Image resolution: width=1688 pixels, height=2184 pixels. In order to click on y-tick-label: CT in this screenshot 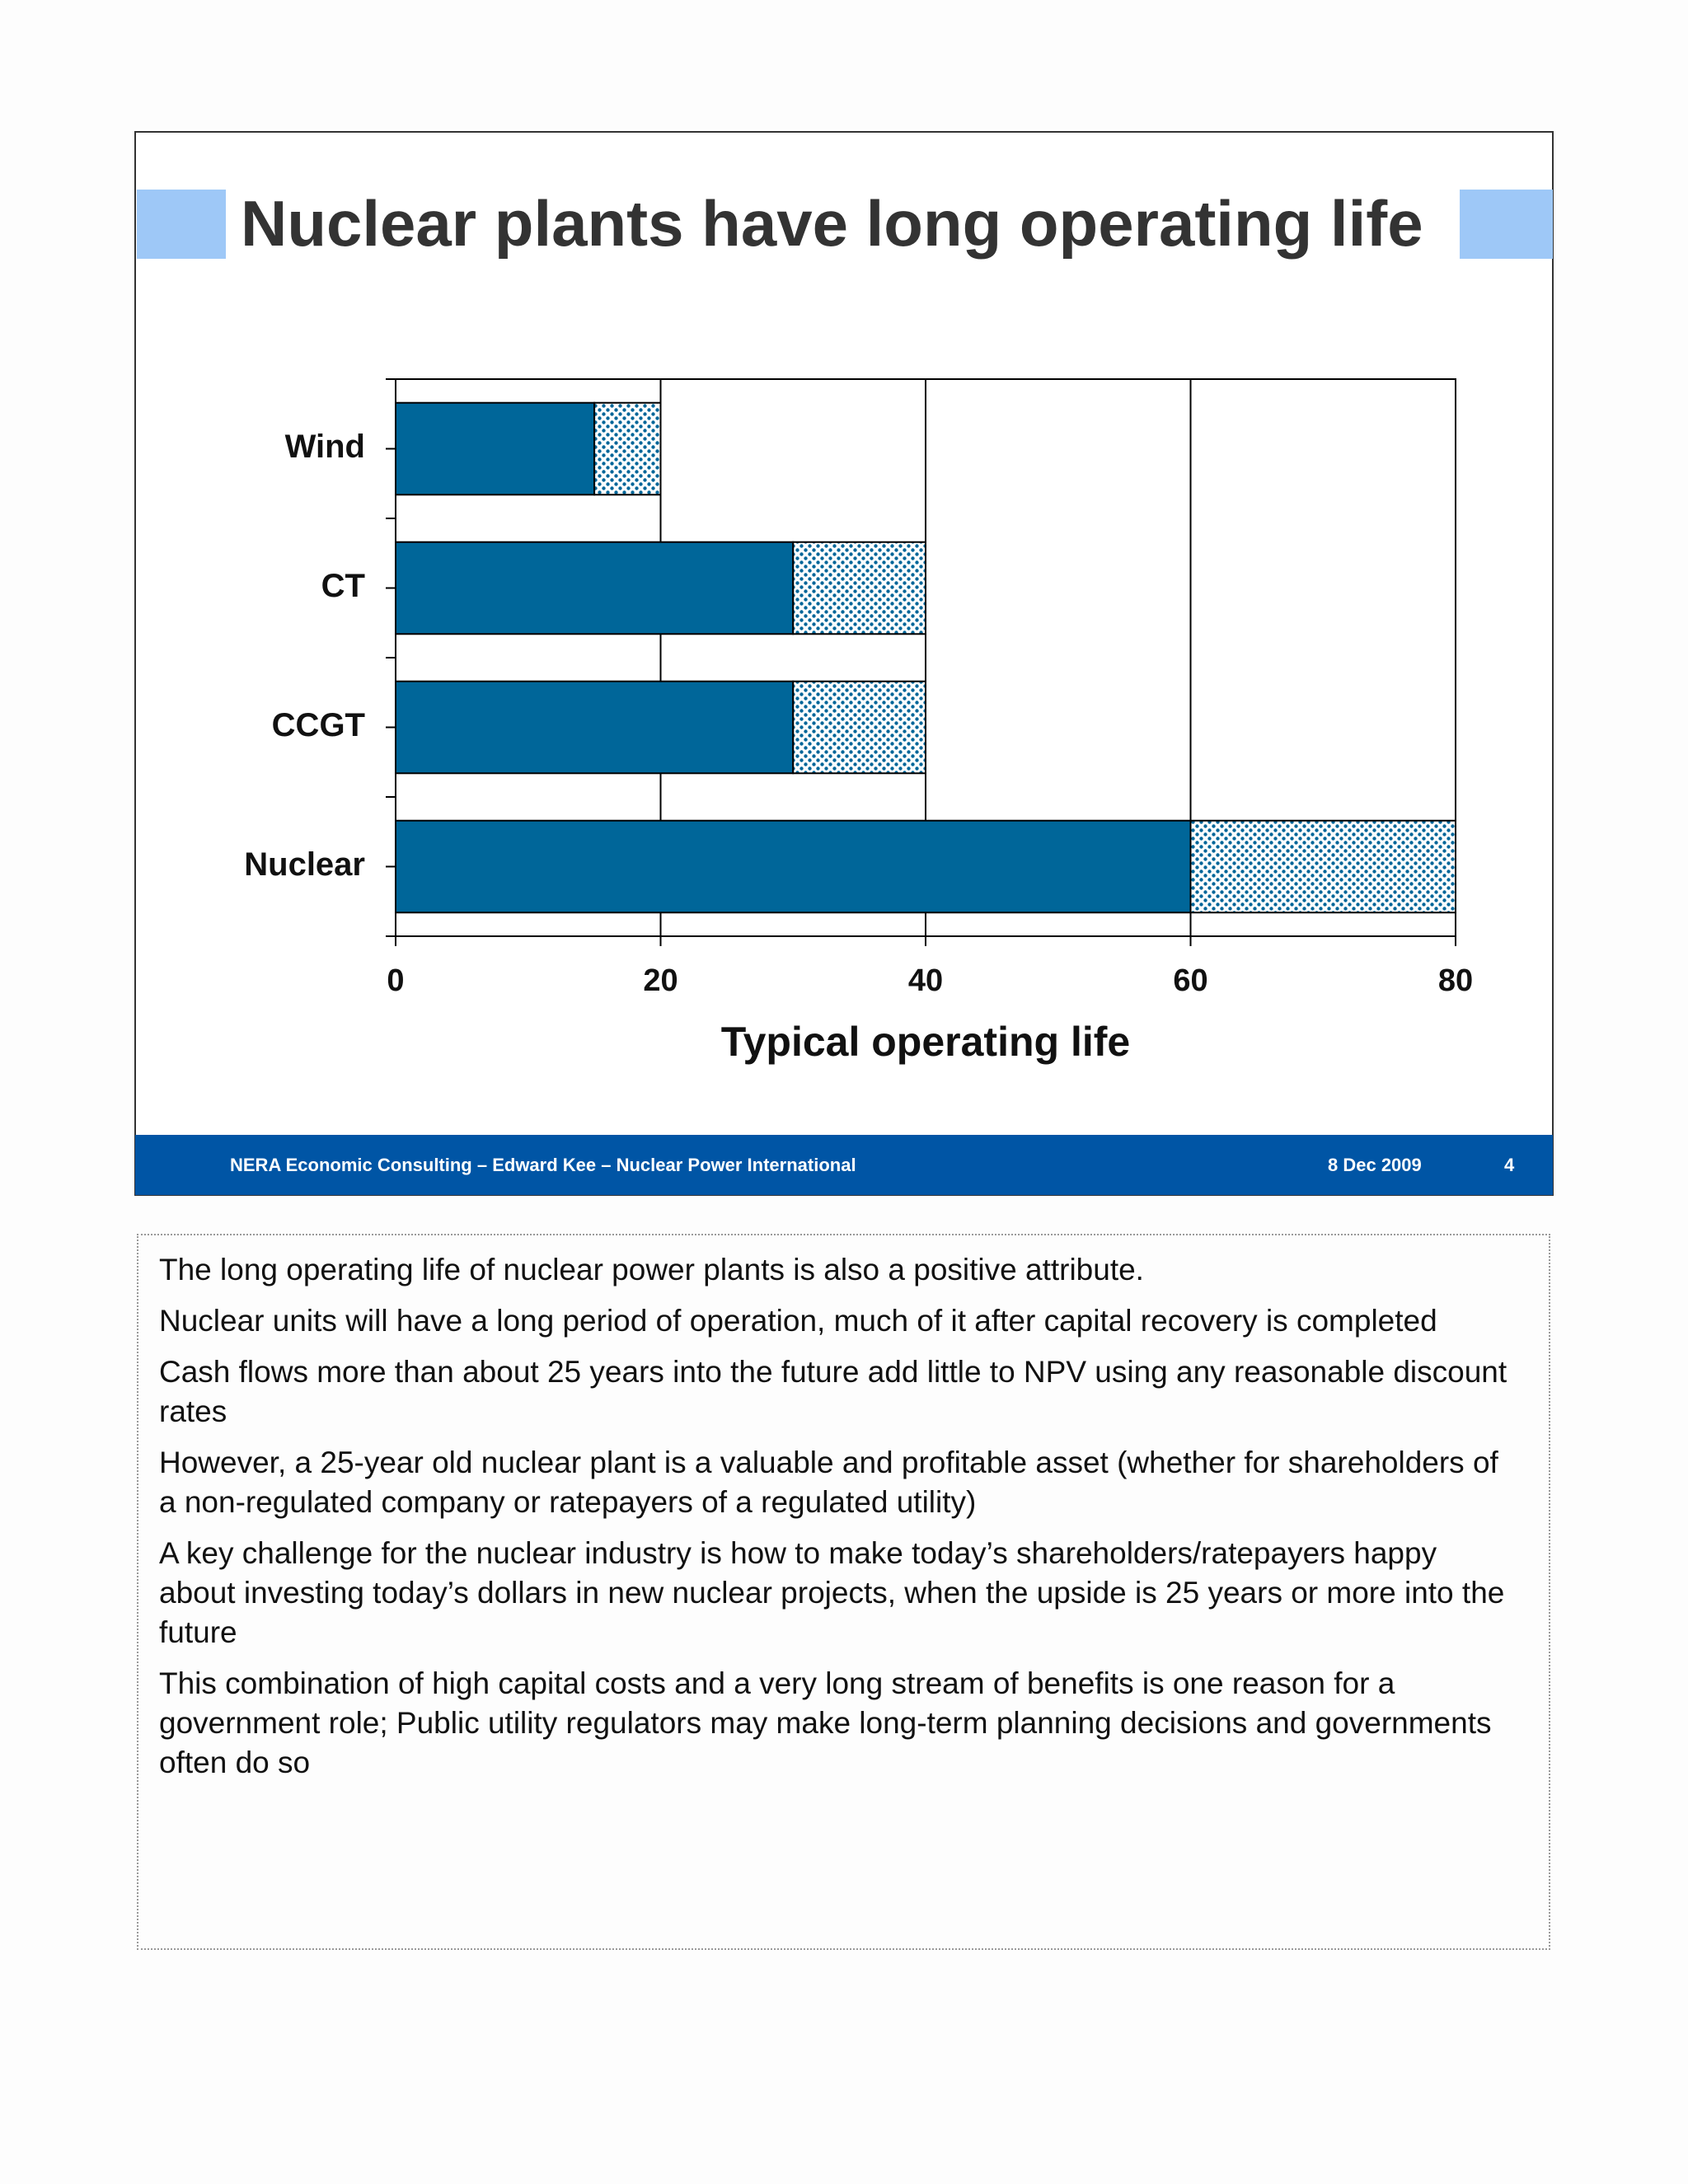, I will do `click(343, 586)`.